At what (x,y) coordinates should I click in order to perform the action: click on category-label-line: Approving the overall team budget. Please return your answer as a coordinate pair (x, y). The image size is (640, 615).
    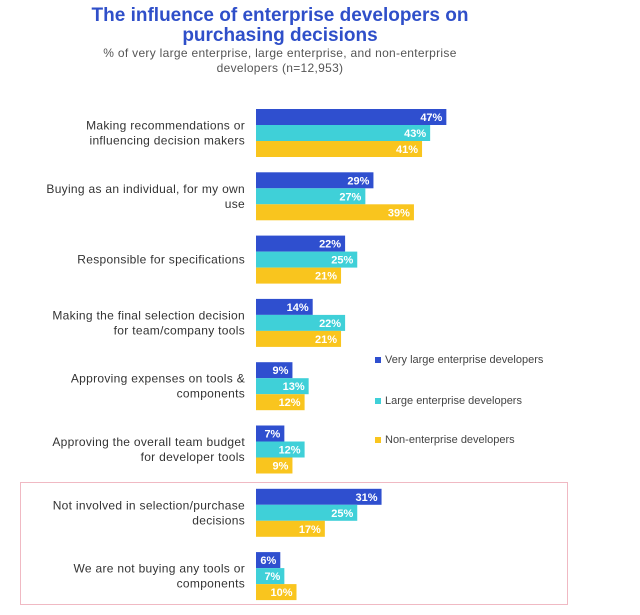
    Looking at the image, I should click on (148, 442).